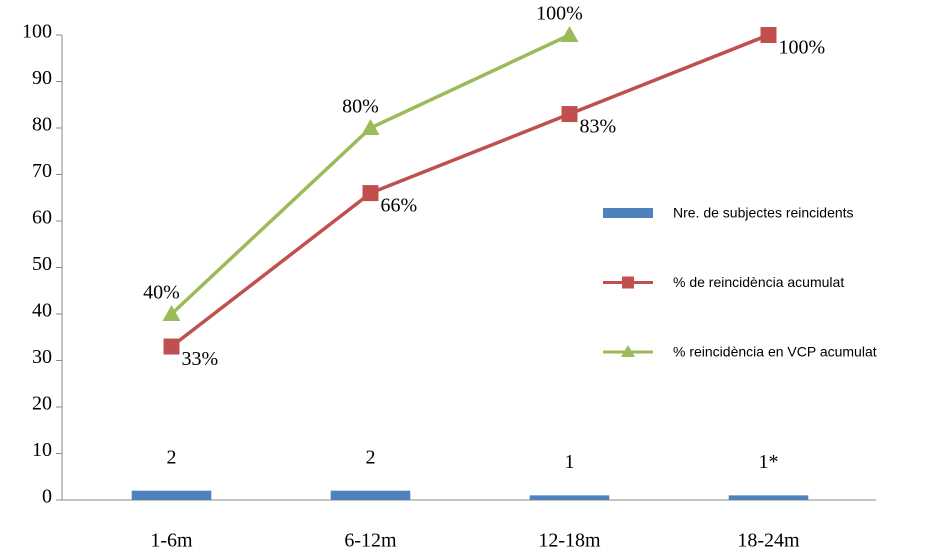 Image resolution: width=949 pixels, height=548 pixels. I want to click on data-label: 83%, so click(598, 127).